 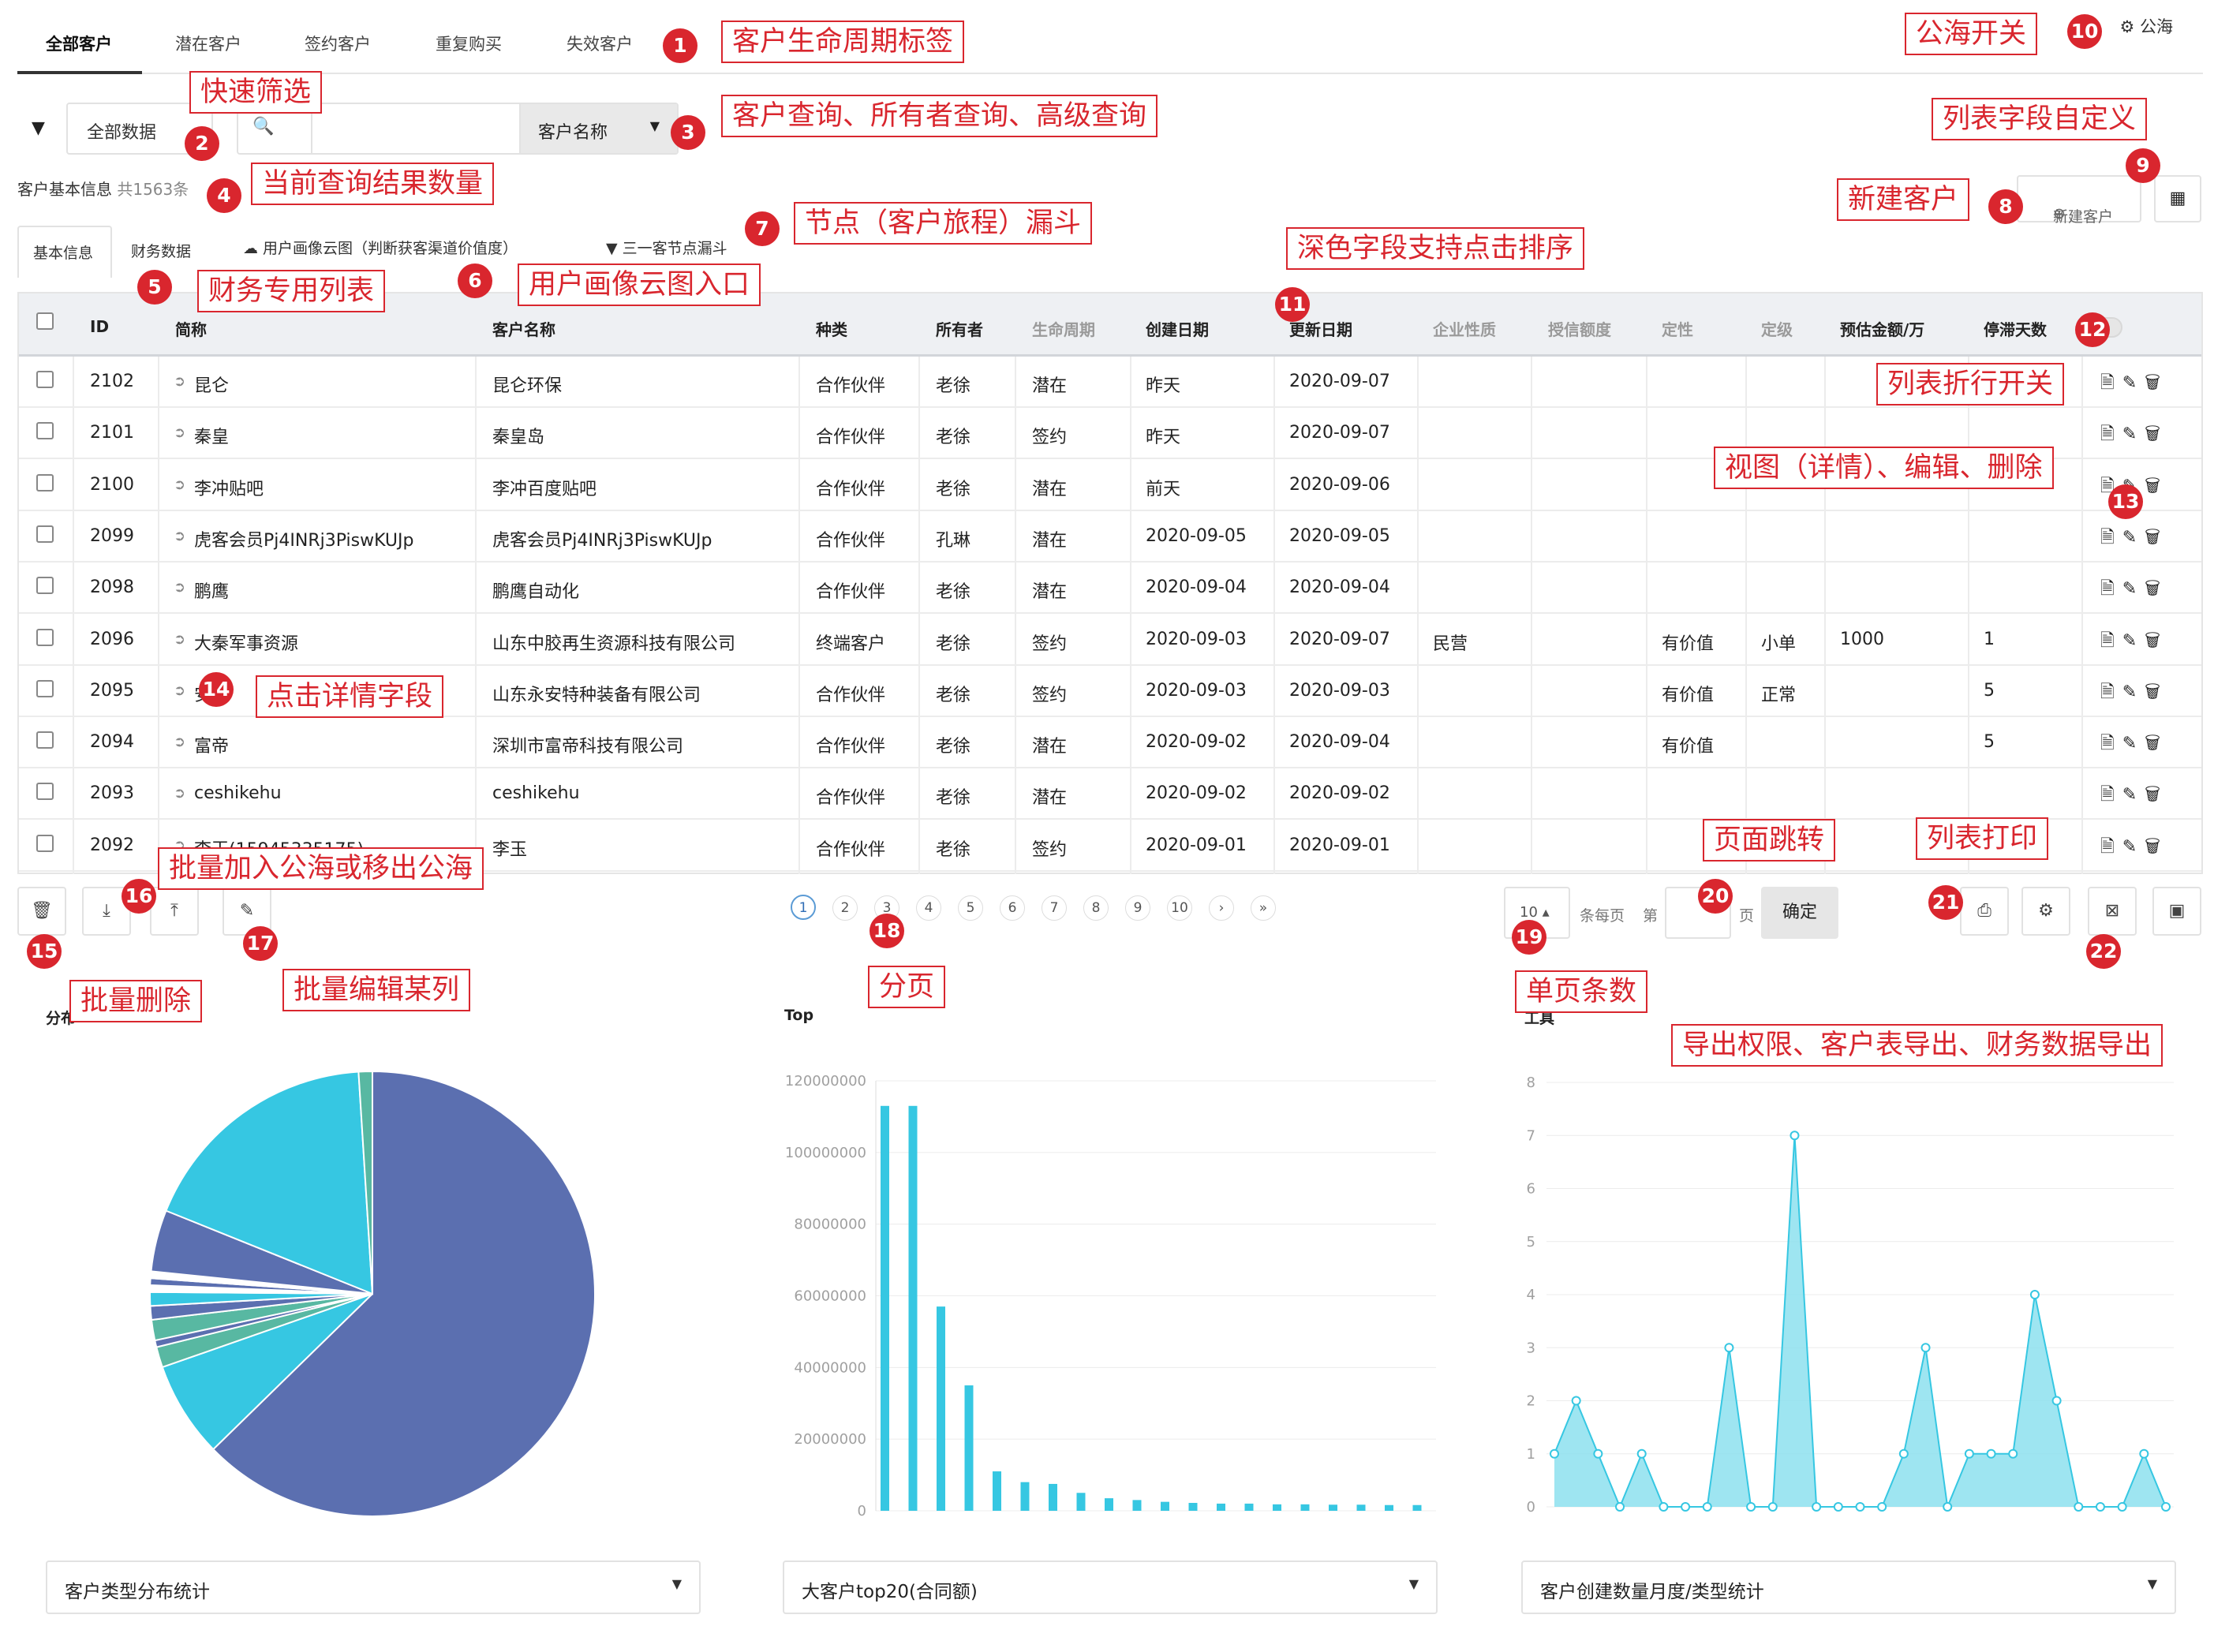 What do you see at coordinates (2176, 911) in the screenshot?
I see `export-finance-button: ▣` at bounding box center [2176, 911].